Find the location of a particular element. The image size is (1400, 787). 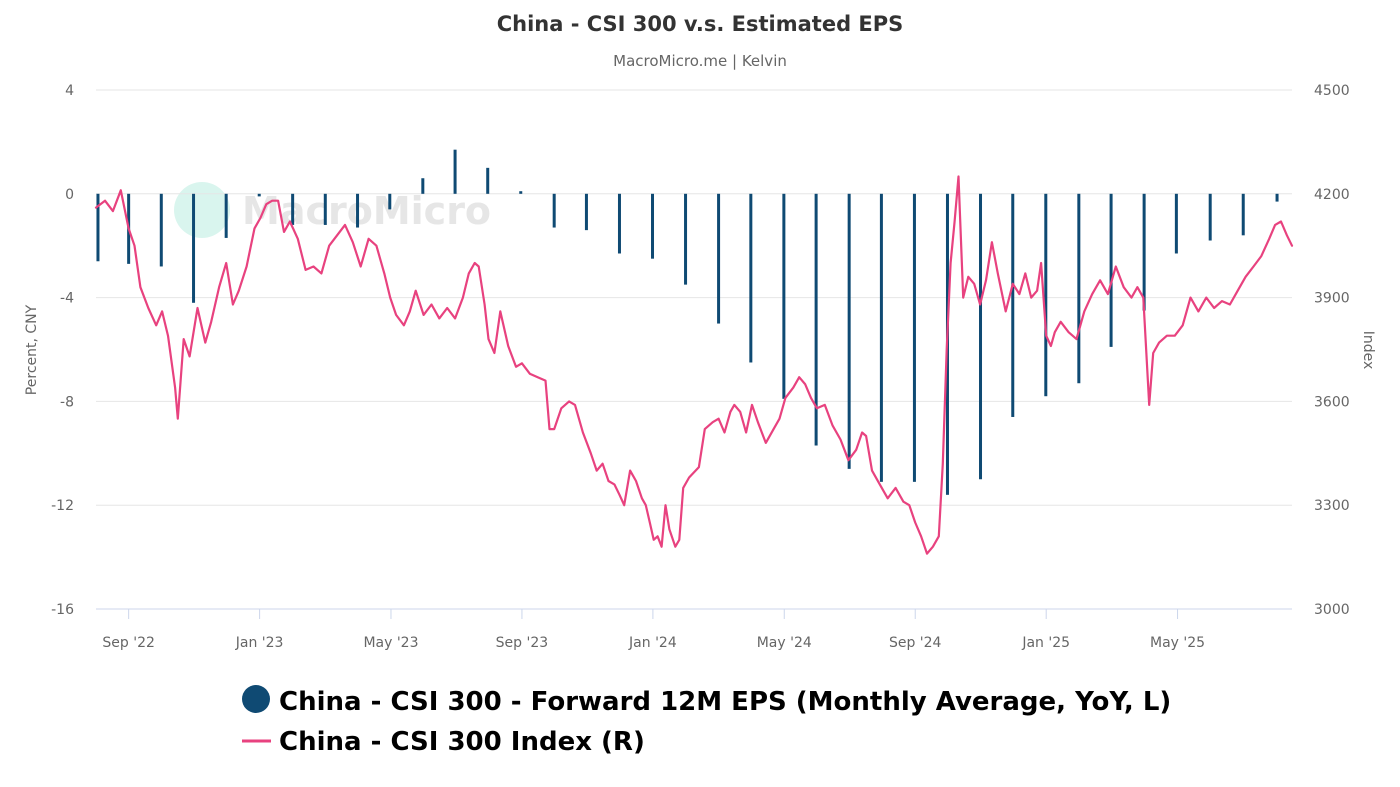

right-axis-label: Index is located at coordinates (1368, 350).